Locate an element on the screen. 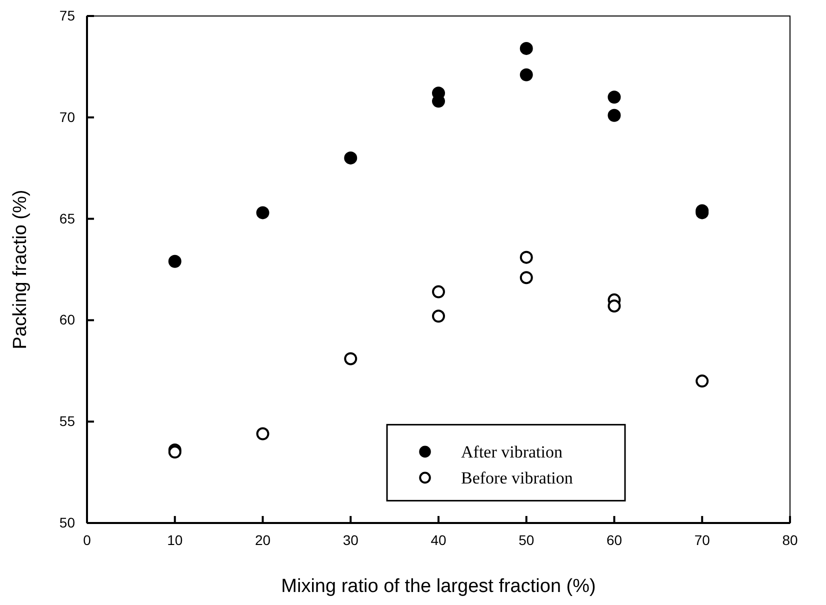 The height and width of the screenshot is (605, 826). x-tick-label: 70 is located at coordinates (702, 540).